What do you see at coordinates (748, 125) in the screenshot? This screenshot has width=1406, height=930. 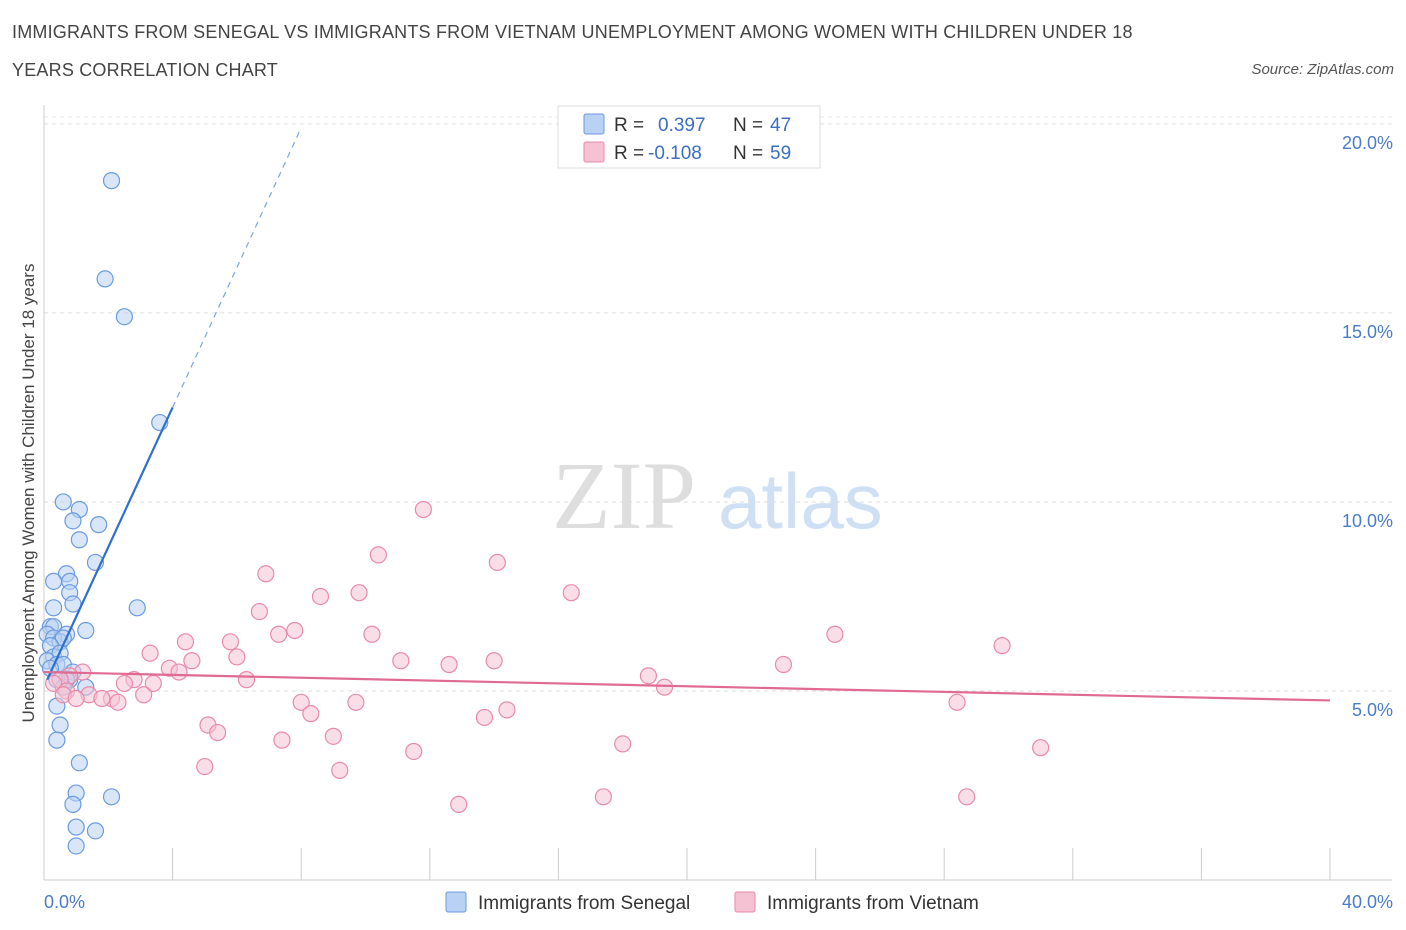 I see `stats-n-label-senegal: N =` at bounding box center [748, 125].